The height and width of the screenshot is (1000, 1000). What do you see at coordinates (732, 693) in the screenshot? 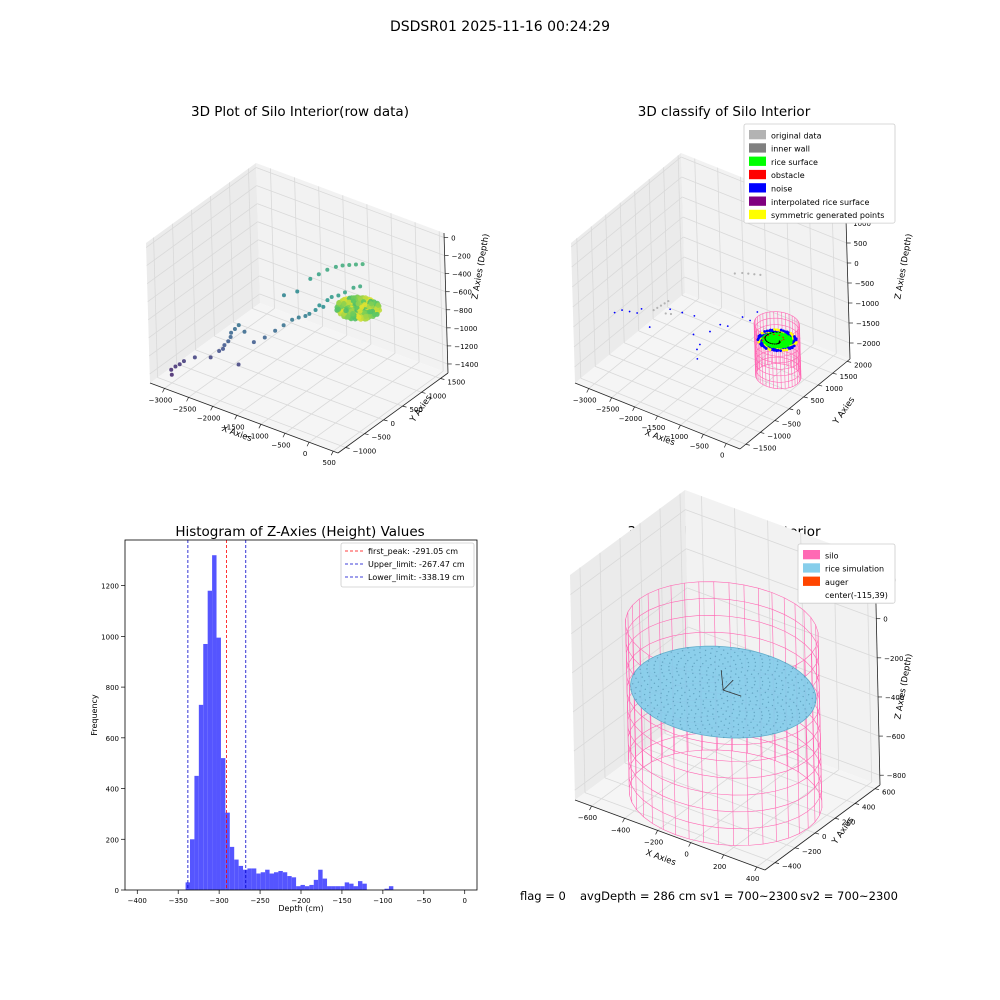
I see `auger-mark` at bounding box center [732, 693].